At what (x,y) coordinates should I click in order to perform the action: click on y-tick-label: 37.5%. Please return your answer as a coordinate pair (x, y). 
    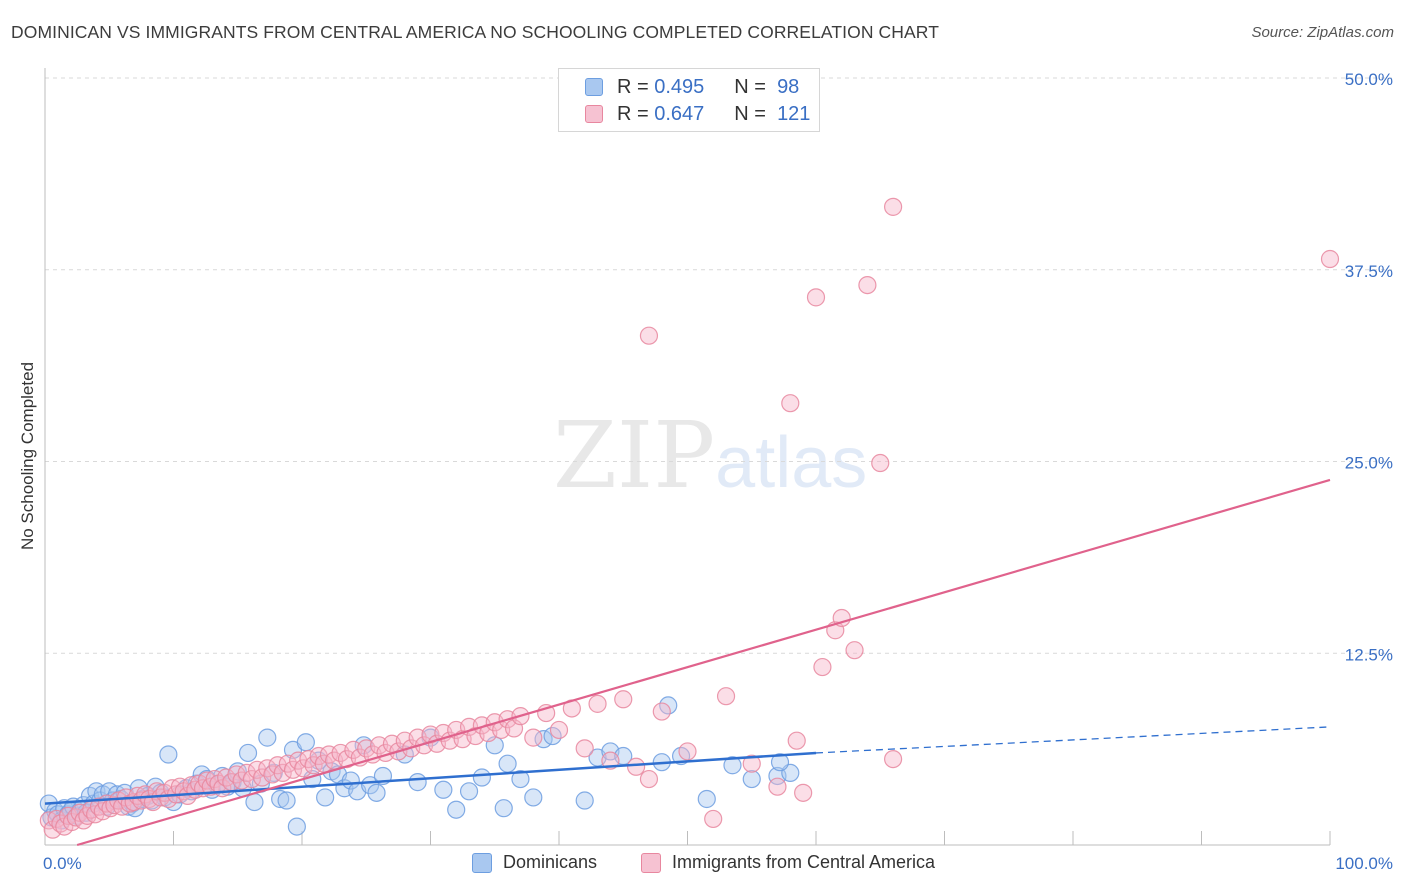
    Looking at the image, I should click on (1369, 271).